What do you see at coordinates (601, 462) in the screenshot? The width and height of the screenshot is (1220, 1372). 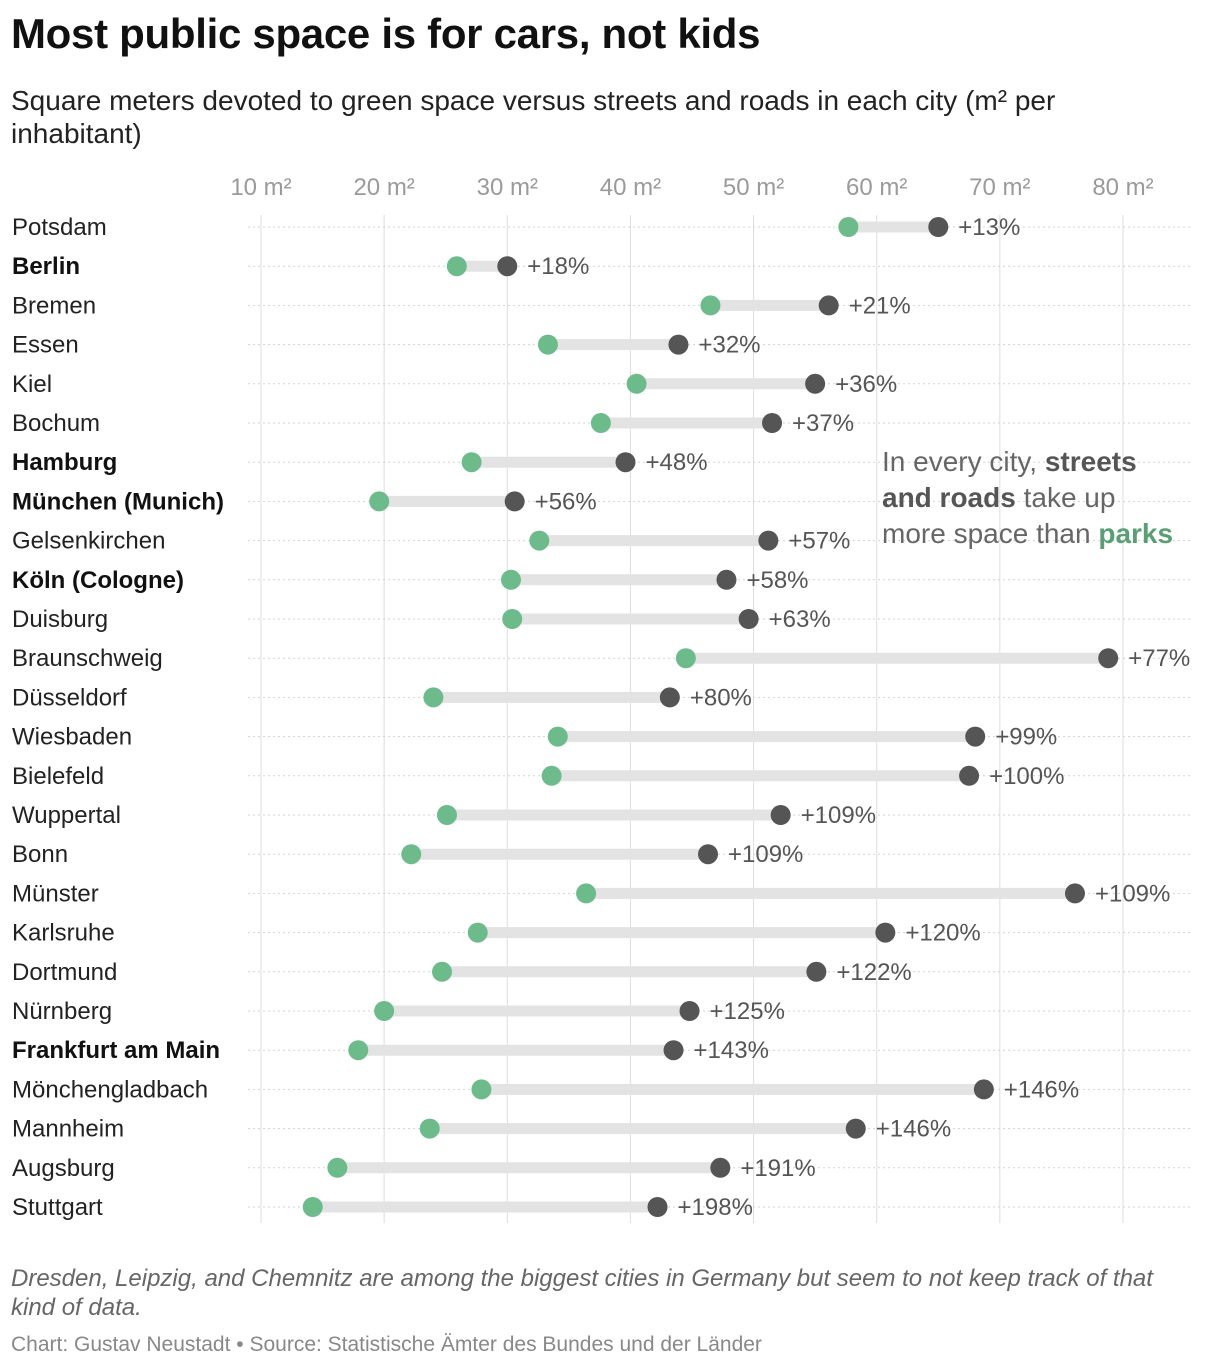 I see `city-row: Hamburg +48%` at bounding box center [601, 462].